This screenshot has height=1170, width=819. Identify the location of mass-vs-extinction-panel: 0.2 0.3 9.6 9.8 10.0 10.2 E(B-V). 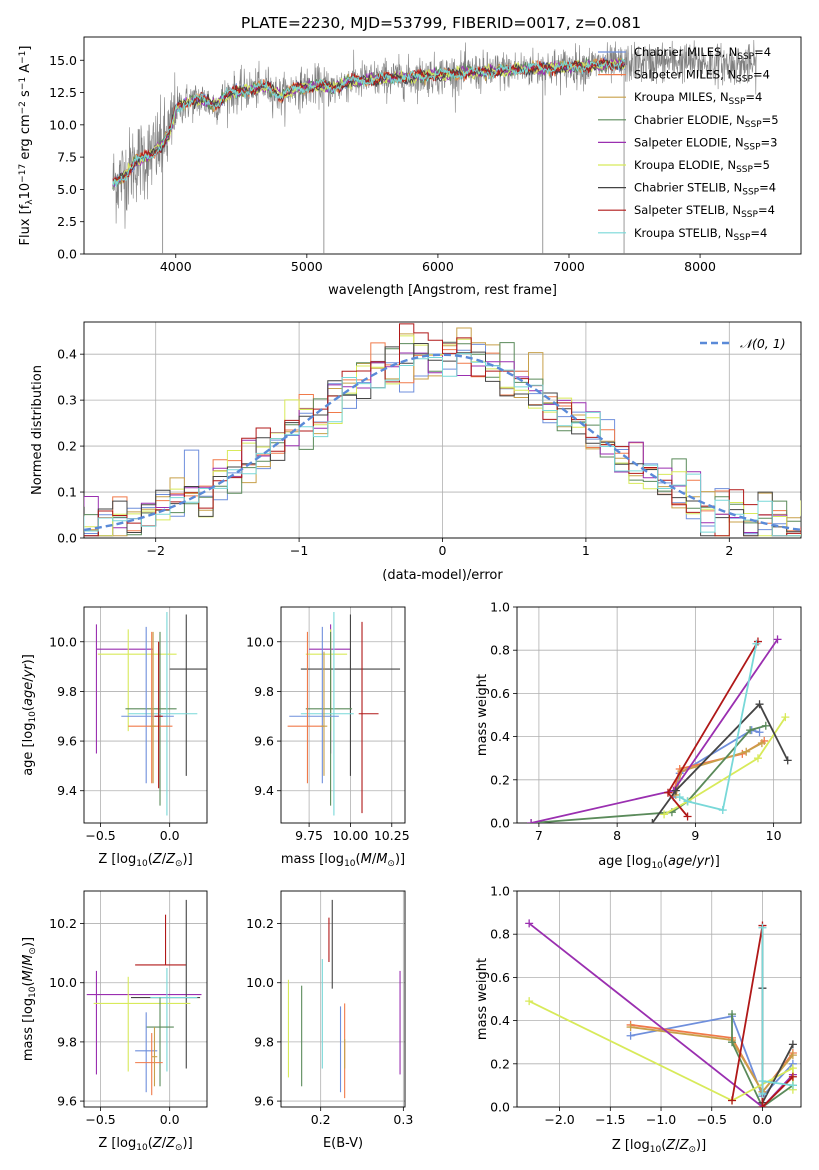
(329, 1020).